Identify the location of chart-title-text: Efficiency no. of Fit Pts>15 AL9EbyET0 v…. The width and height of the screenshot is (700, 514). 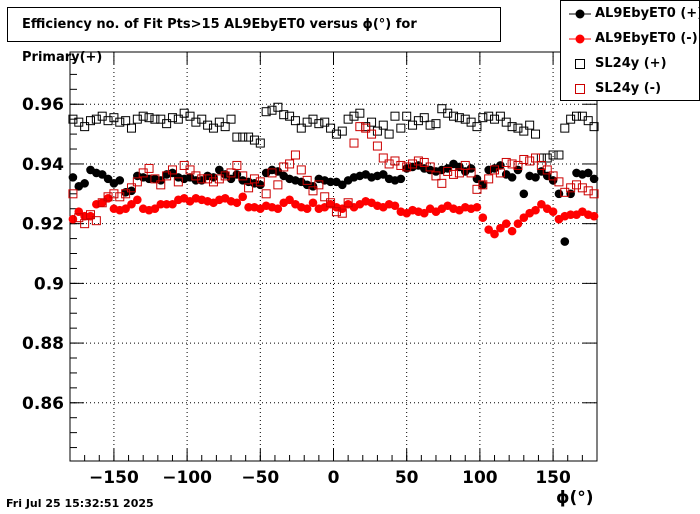
(219, 41).